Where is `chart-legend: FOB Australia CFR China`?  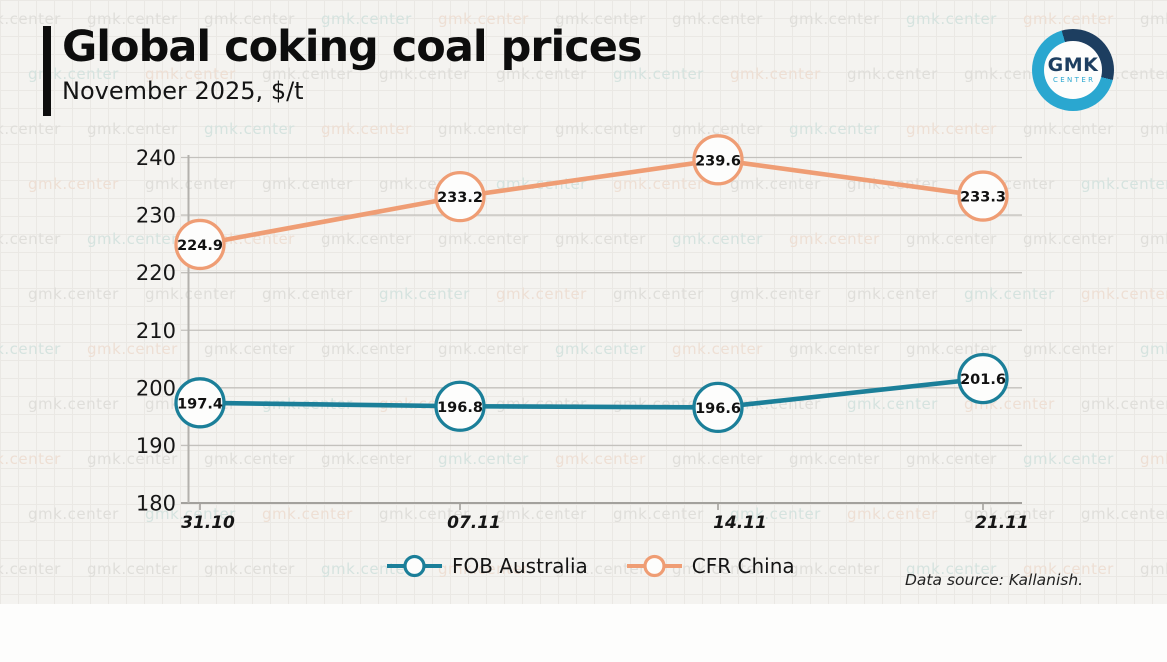 chart-legend: FOB Australia CFR China is located at coordinates (590, 566).